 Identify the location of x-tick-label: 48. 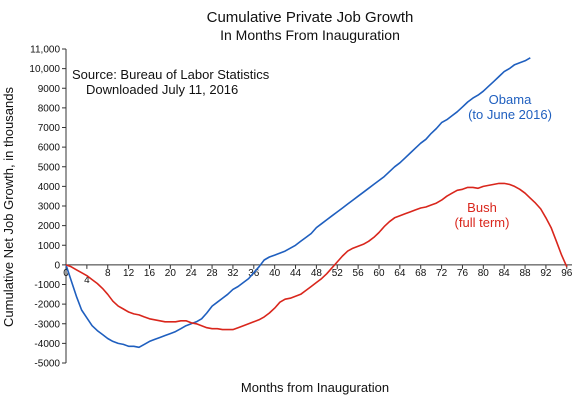
(317, 273).